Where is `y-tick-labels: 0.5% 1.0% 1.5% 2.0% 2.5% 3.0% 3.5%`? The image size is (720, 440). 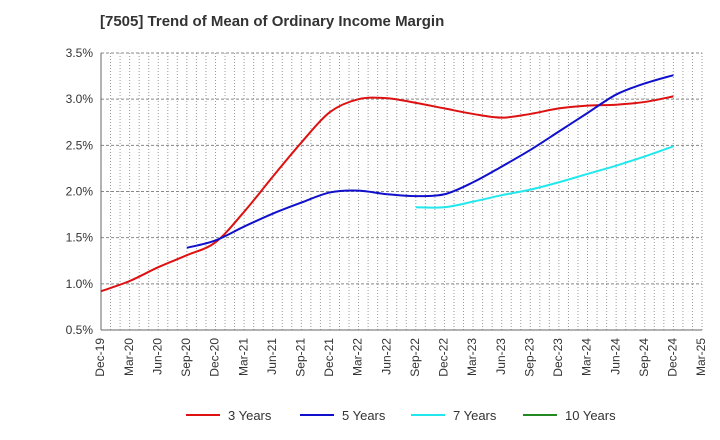 y-tick-labels: 0.5% 1.0% 1.5% 2.0% 2.5% 3.0% 3.5% is located at coordinates (80, 191).